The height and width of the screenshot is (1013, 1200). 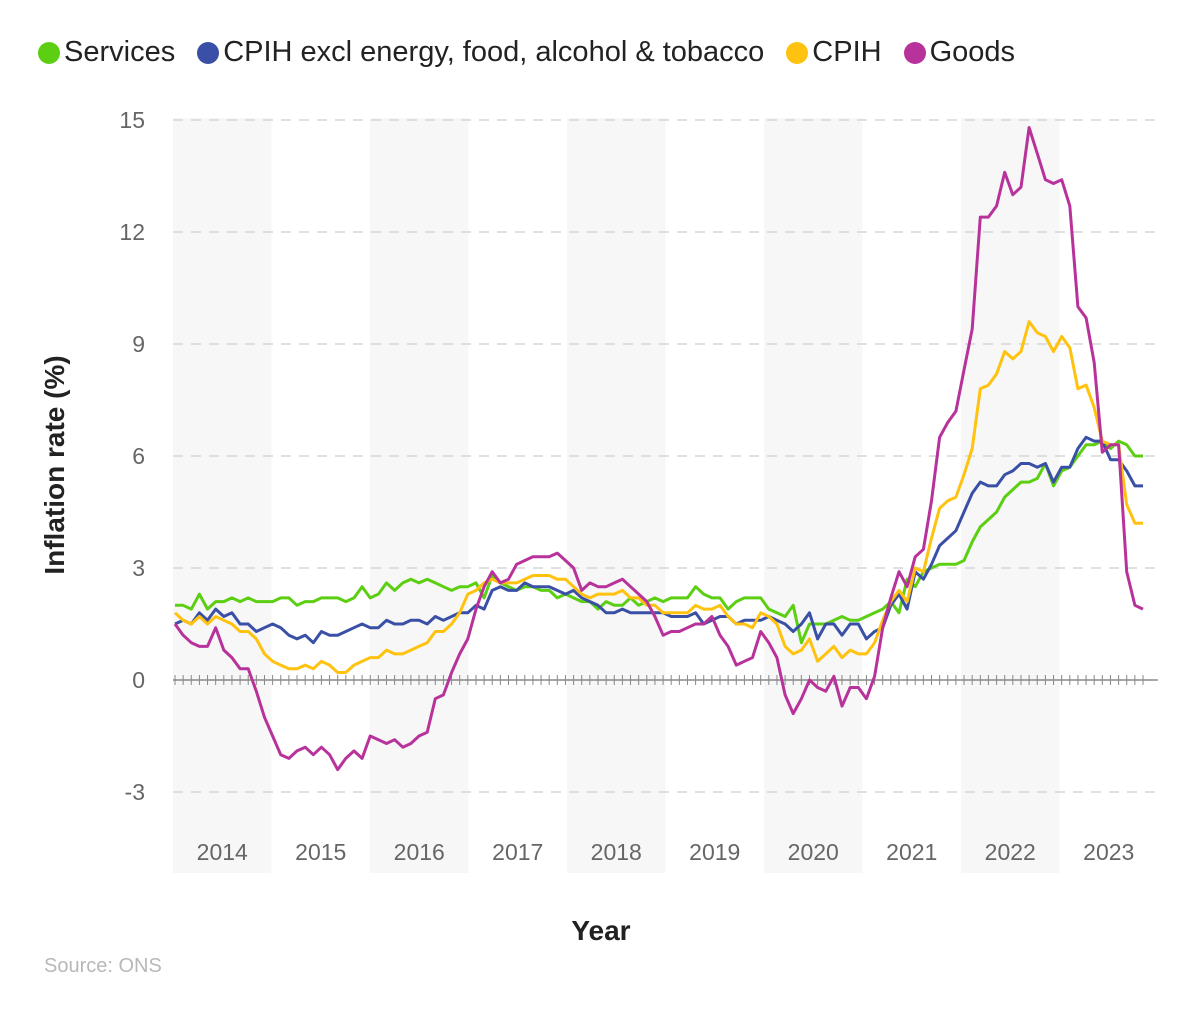 I want to click on legend-item-services: Services, so click(x=106, y=52).